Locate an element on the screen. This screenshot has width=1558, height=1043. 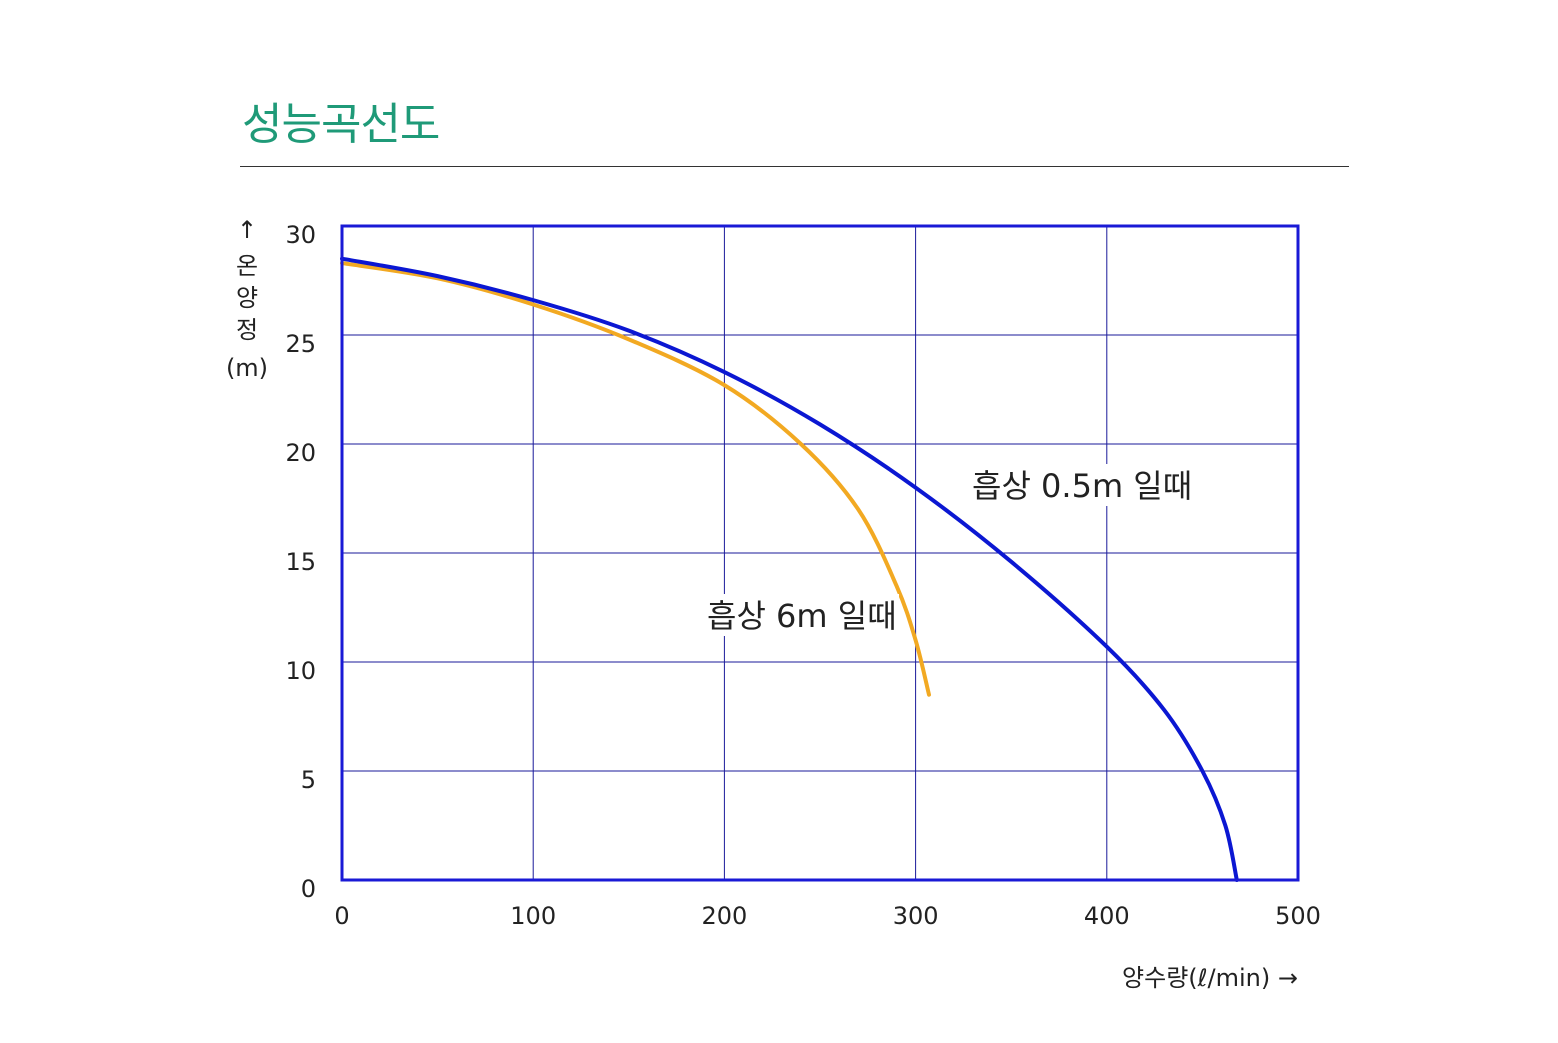
y-axis-label-part: (m) is located at coordinates (247, 368).